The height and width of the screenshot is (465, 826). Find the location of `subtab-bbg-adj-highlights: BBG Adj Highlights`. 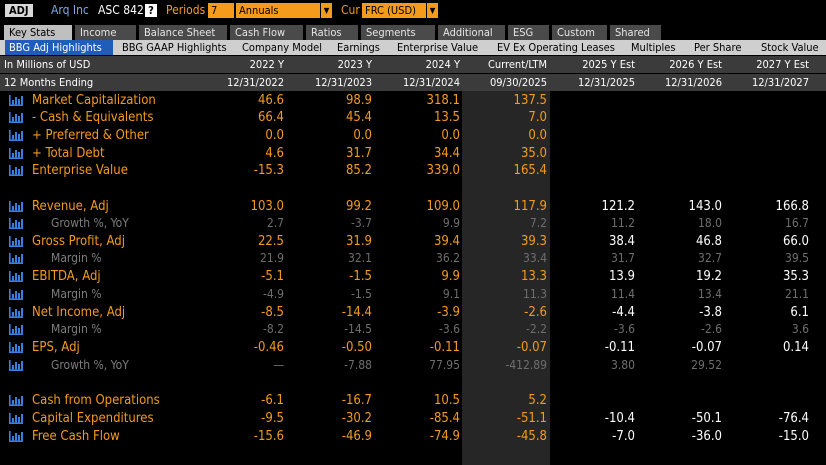

subtab-bbg-adj-highlights: BBG Adj Highlights is located at coordinates (59, 47).